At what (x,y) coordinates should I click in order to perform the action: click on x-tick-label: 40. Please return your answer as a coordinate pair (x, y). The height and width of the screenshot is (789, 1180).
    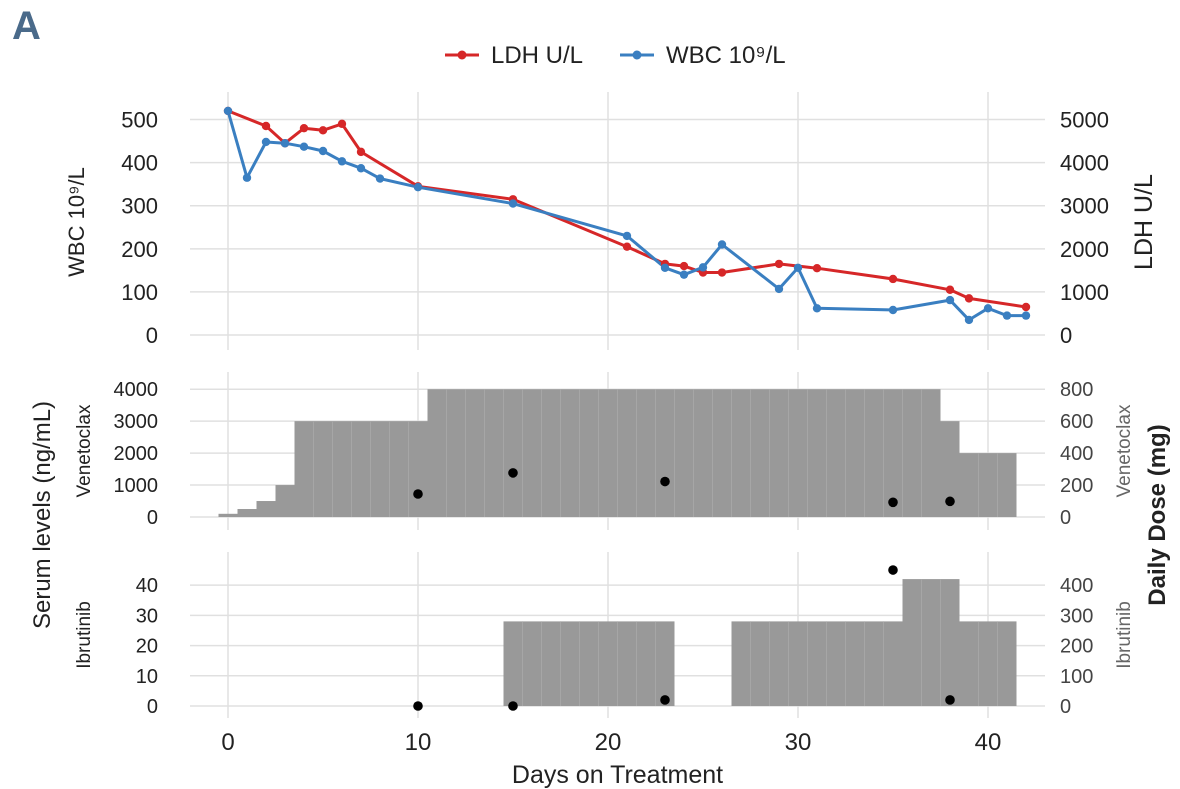
    Looking at the image, I should click on (988, 742).